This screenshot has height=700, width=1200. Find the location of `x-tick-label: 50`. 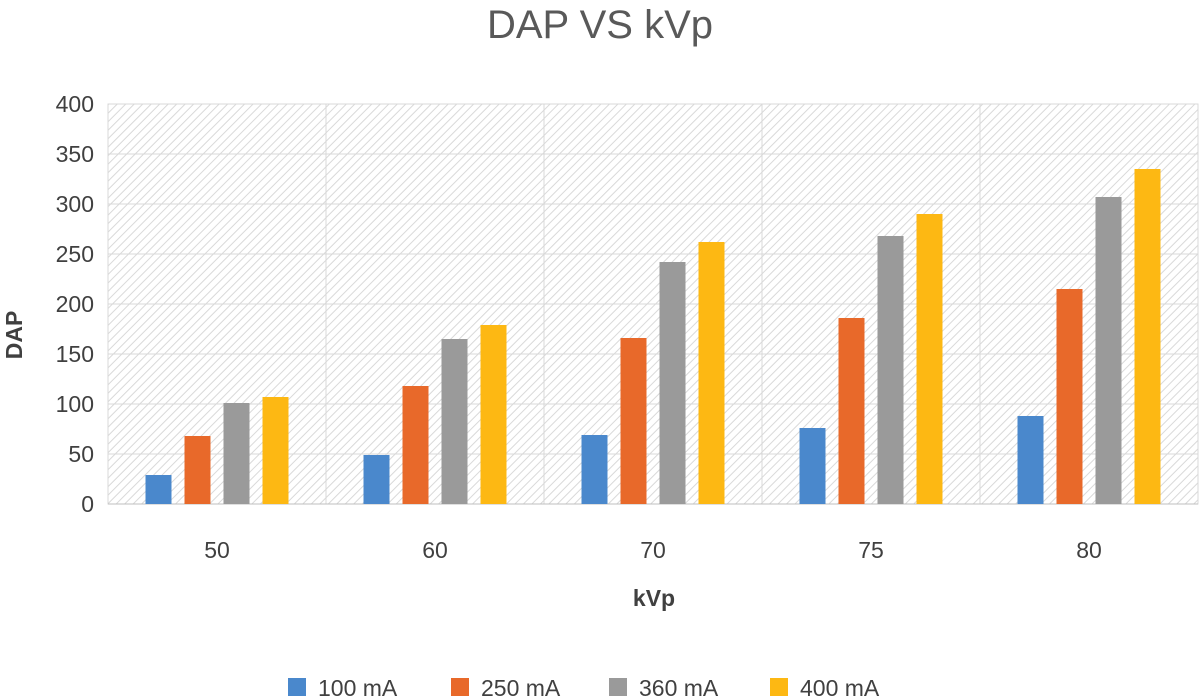

x-tick-label: 50 is located at coordinates (217, 550).